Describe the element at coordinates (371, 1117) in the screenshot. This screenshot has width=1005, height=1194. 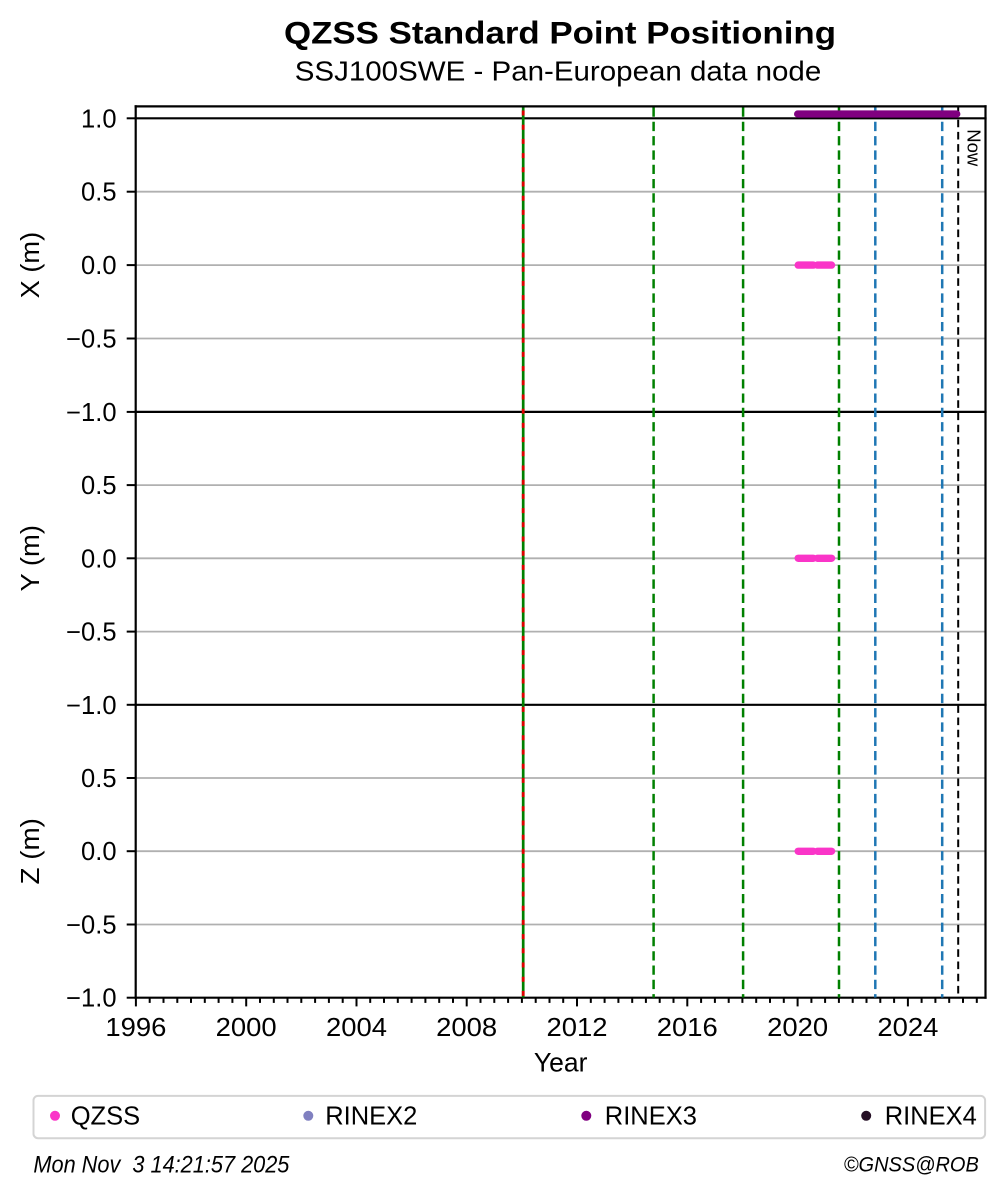
I see `svg-text: RINEX2` at that location.